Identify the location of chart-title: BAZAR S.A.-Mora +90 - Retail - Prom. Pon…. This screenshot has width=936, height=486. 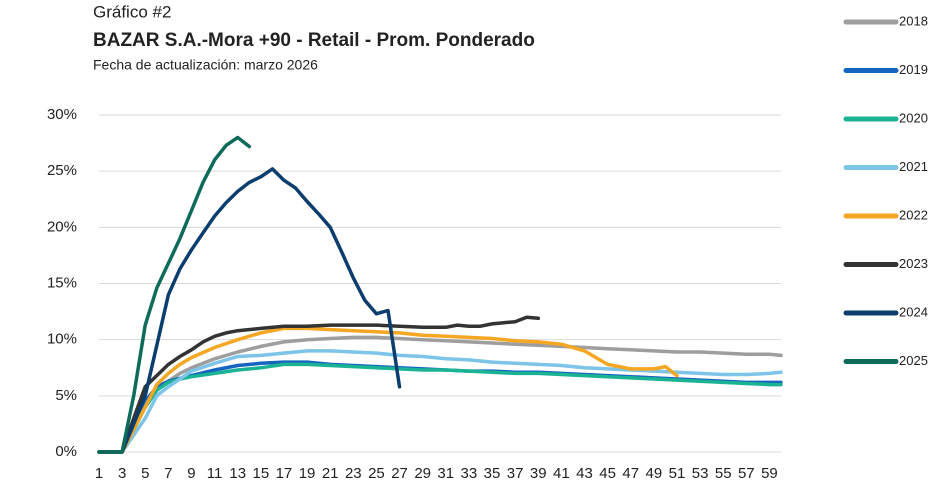
(314, 40).